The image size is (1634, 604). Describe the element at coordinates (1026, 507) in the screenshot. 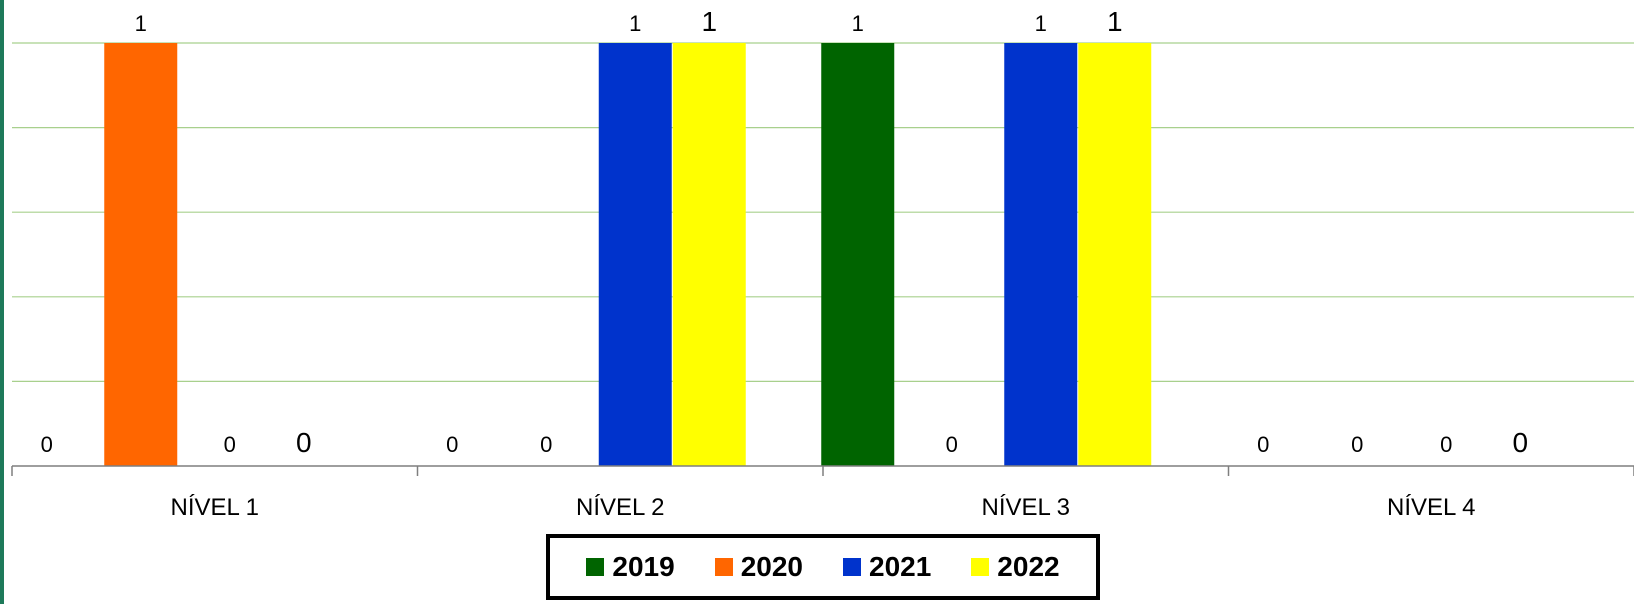

I see `category-label: NÍVEL 3` at that location.